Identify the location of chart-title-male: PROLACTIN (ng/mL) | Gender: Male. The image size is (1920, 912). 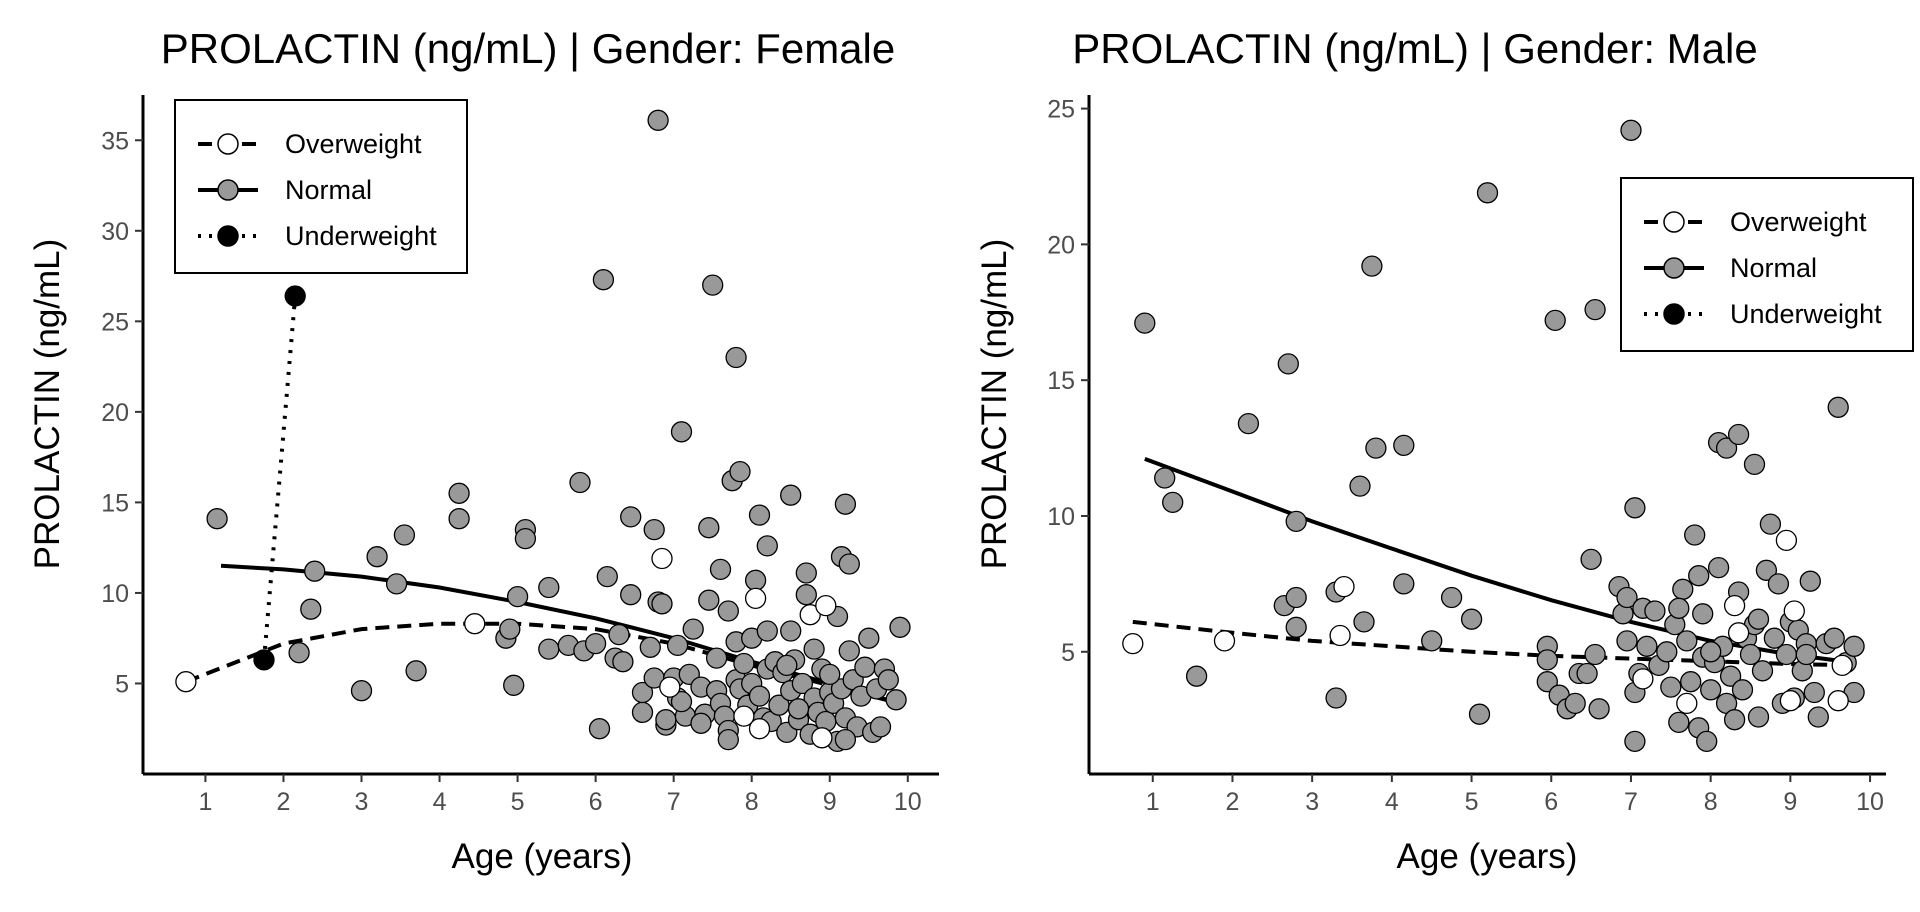
(1414, 48).